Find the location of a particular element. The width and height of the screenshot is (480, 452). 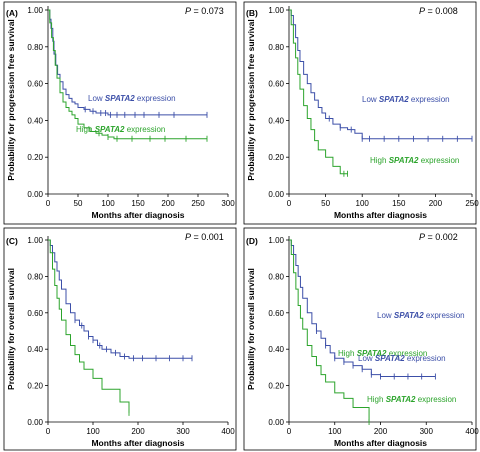

panel-d-ytick-label: 0.80 is located at coordinates (276, 276).